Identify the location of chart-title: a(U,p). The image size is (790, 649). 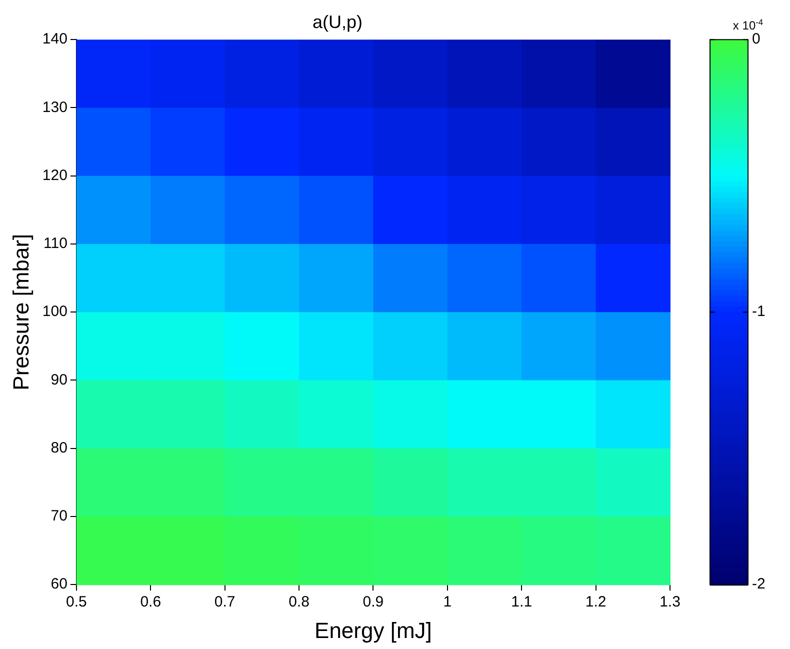
(337, 22).